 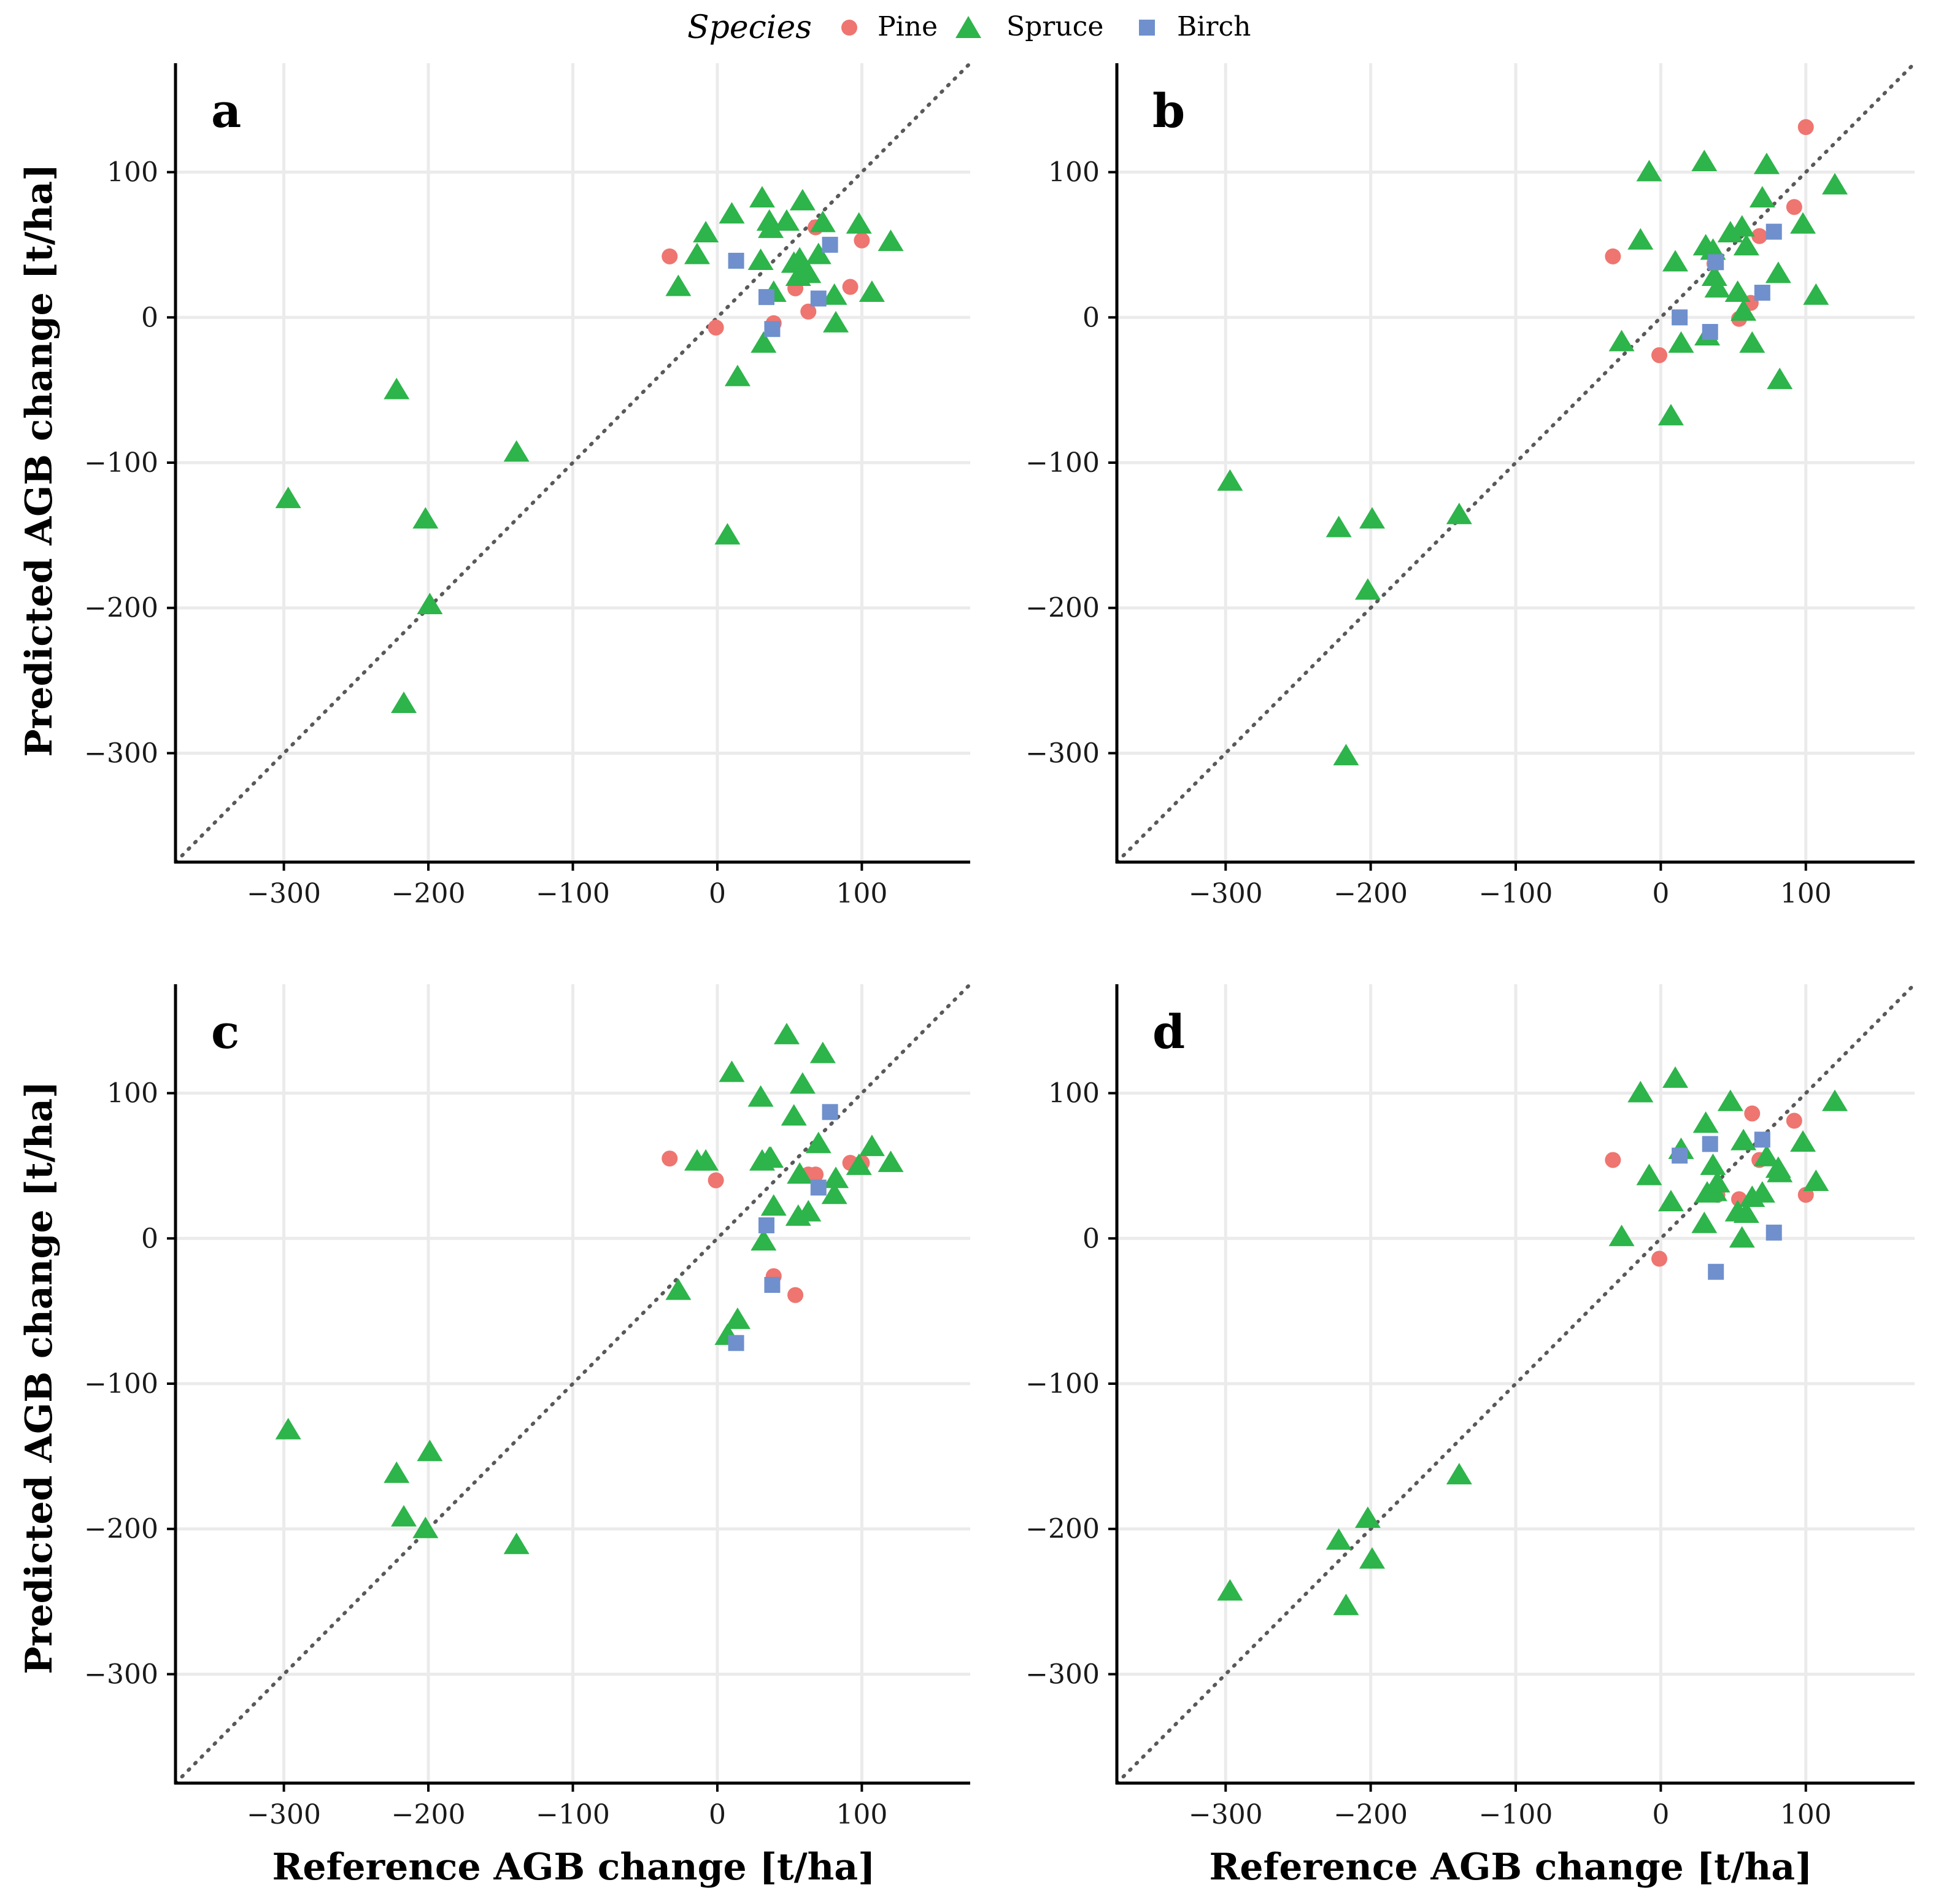 I want to click on panel-label: b, so click(x=1168, y=110).